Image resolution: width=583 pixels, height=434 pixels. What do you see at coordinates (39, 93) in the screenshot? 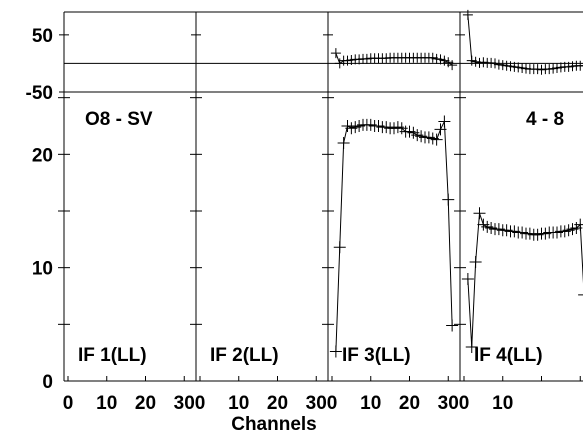
I see `y-tick-label-phase: -50` at bounding box center [39, 93].